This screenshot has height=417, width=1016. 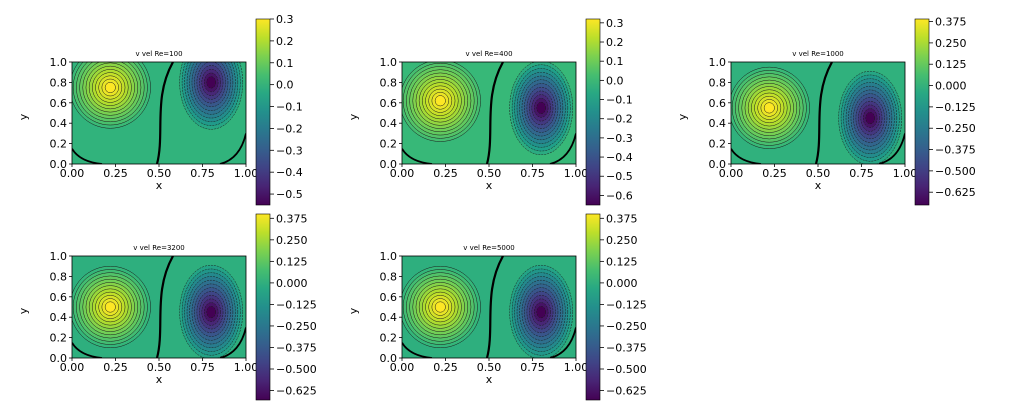 What do you see at coordinates (285, 41) in the screenshot?
I see `colorbar-tick-label: 0.2` at bounding box center [285, 41].